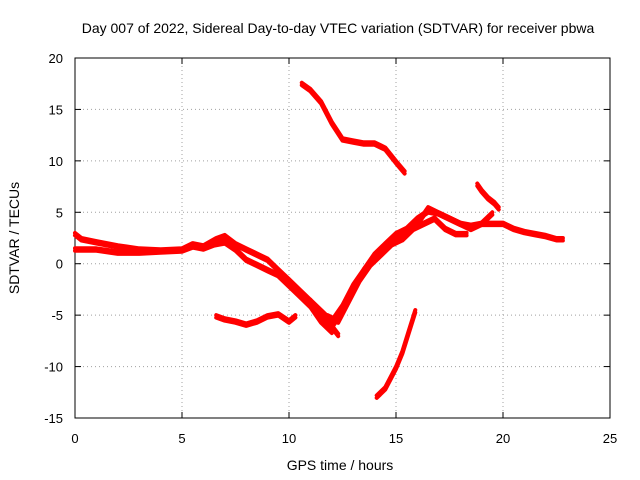 The image size is (640, 480). What do you see at coordinates (74, 438) in the screenshot?
I see `x-tick-label: 0` at bounding box center [74, 438].